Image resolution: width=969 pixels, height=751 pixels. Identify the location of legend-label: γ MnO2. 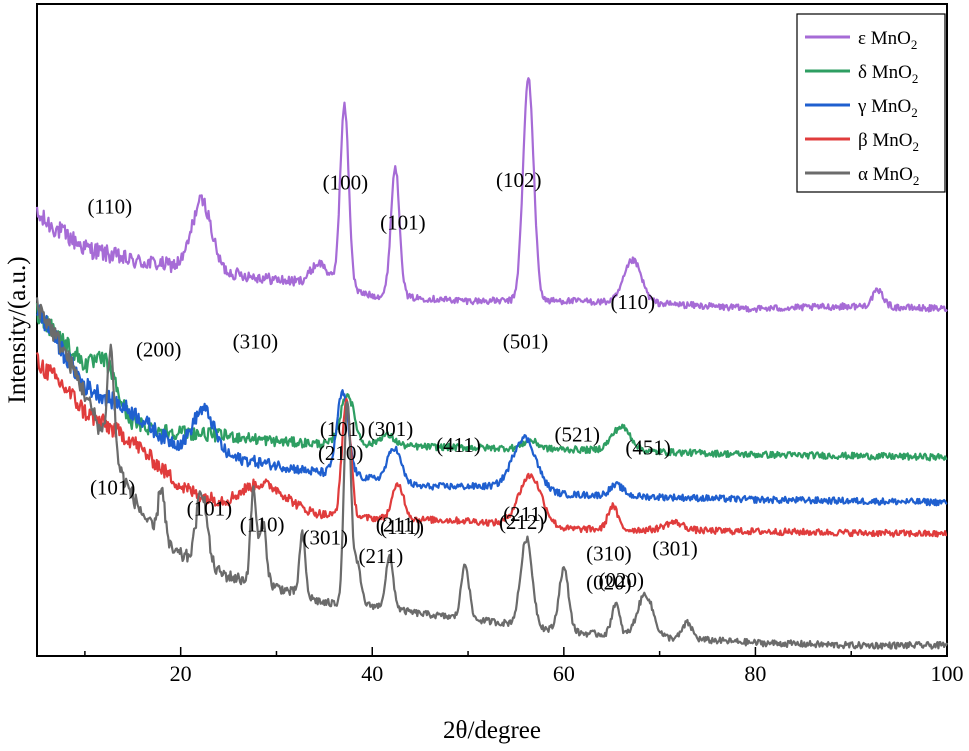
(887, 108).